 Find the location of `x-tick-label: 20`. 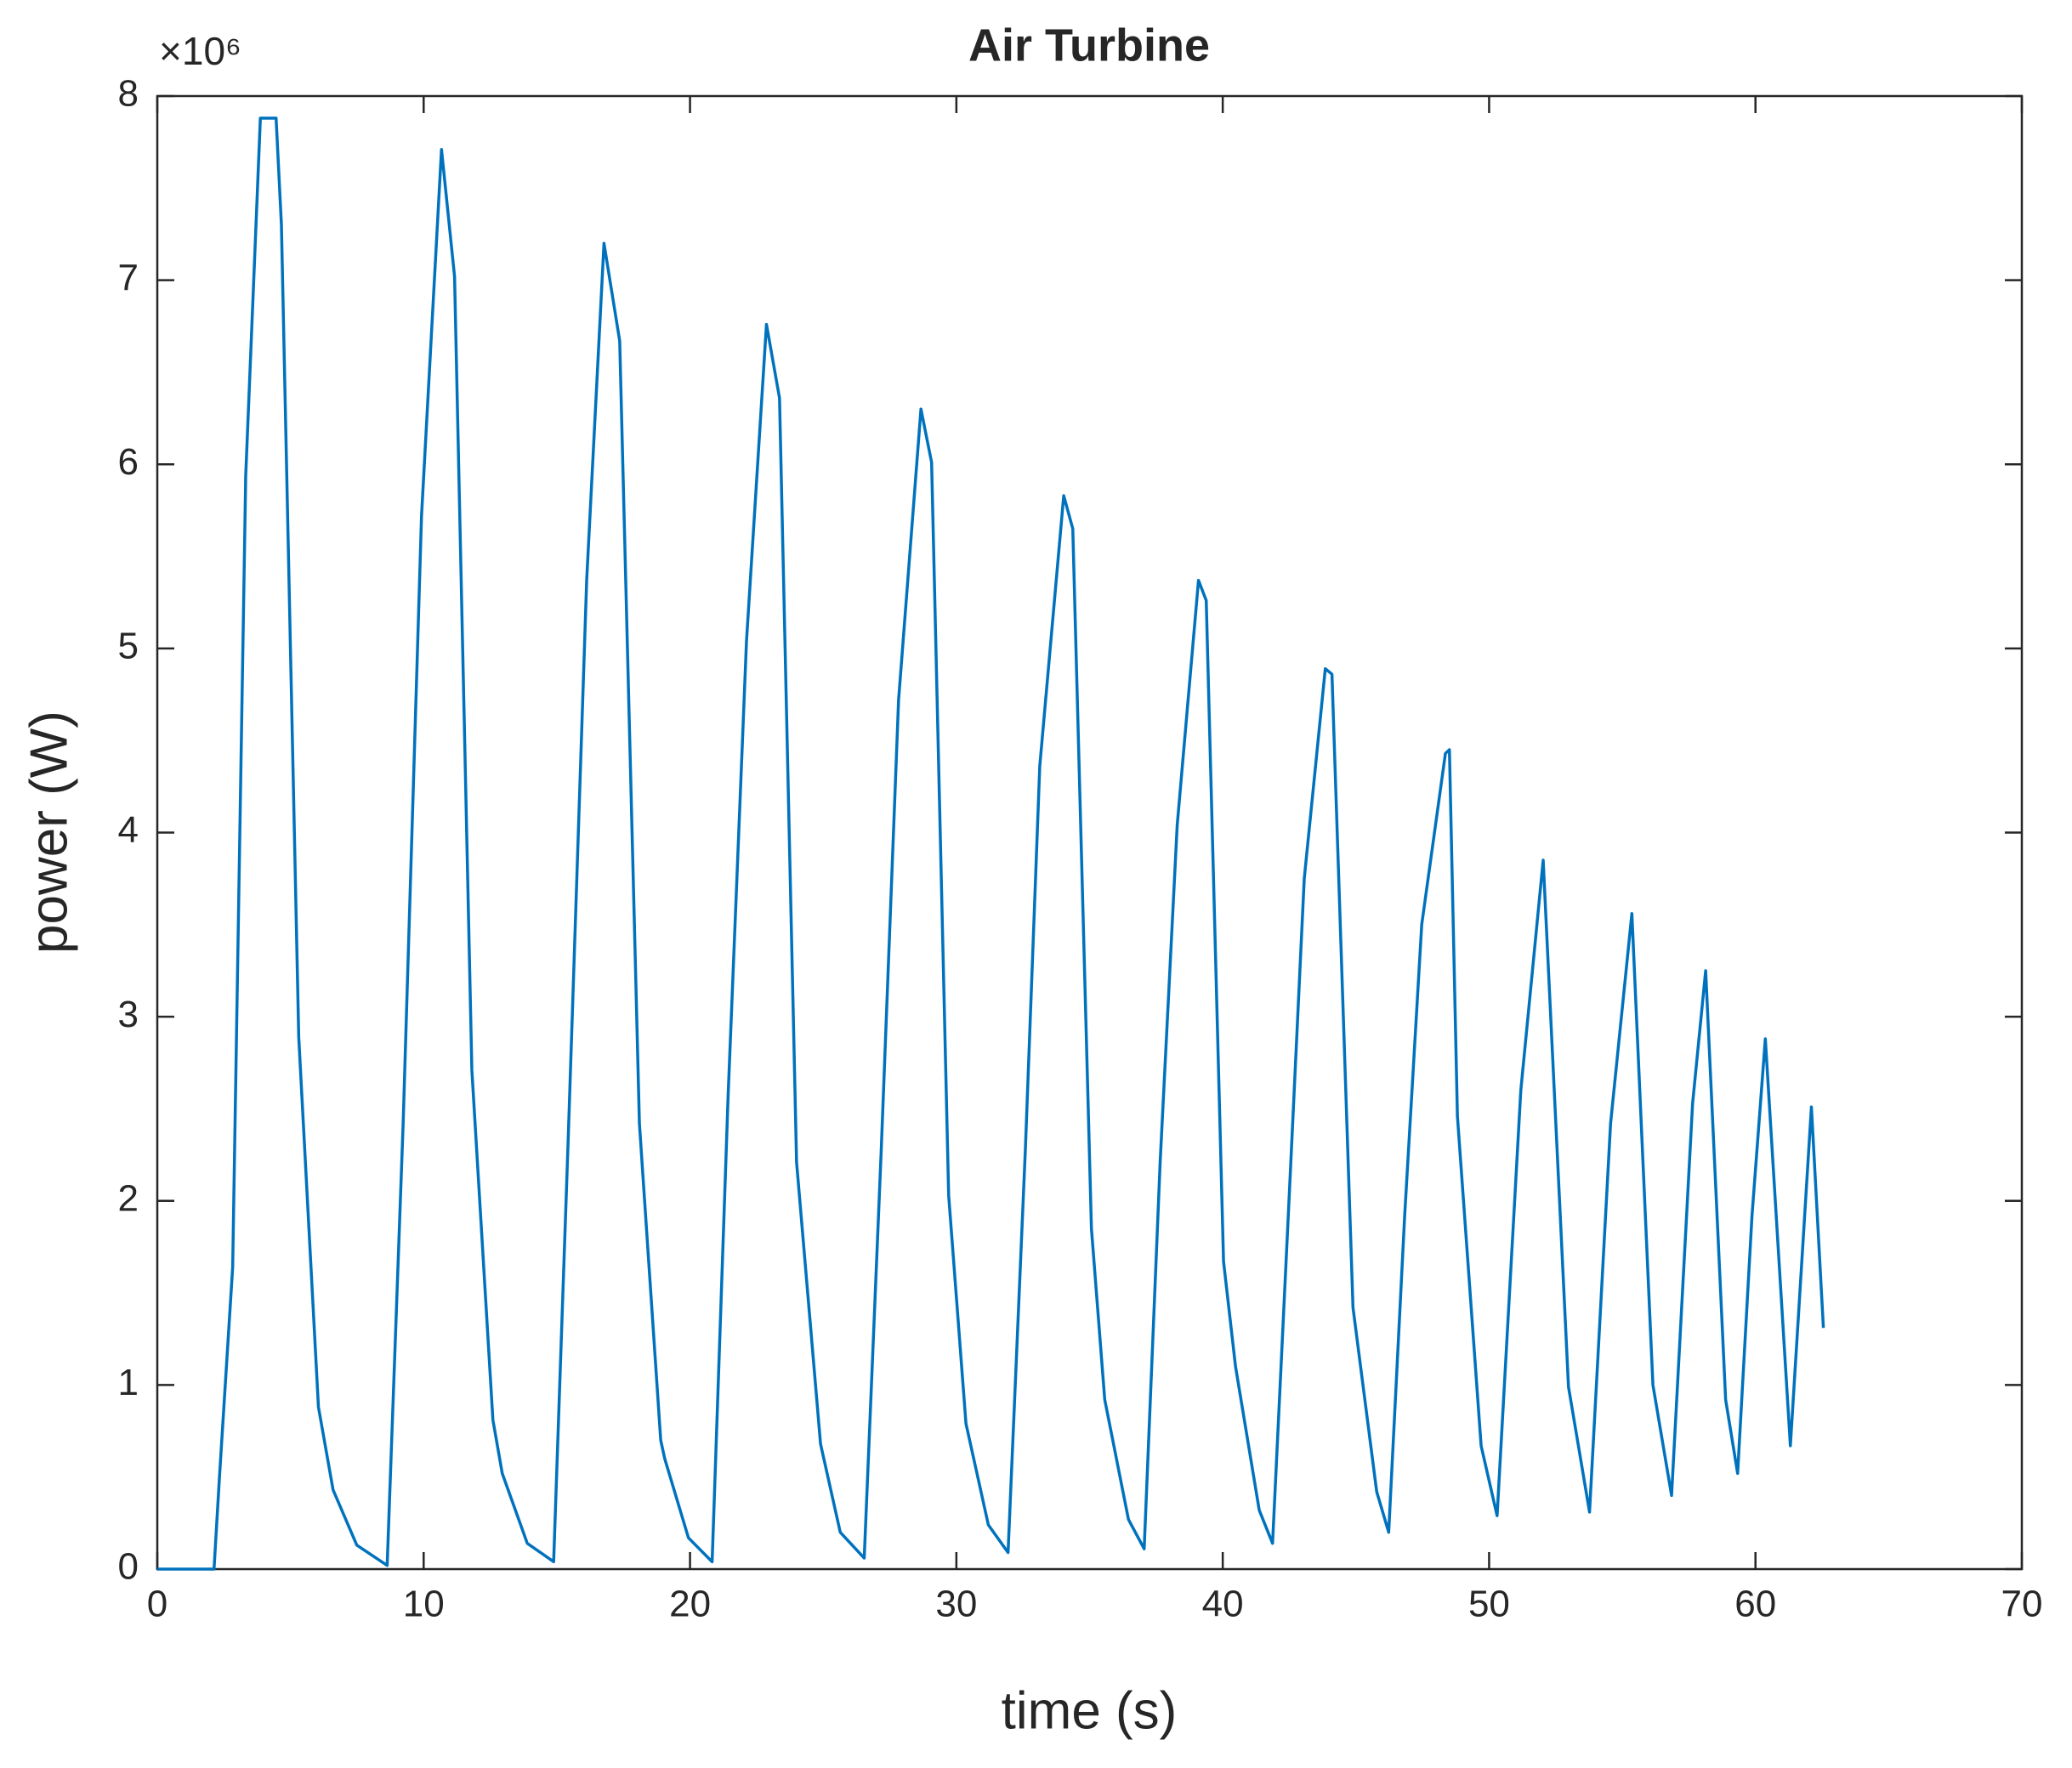

x-tick-label: 20 is located at coordinates (690, 1604).